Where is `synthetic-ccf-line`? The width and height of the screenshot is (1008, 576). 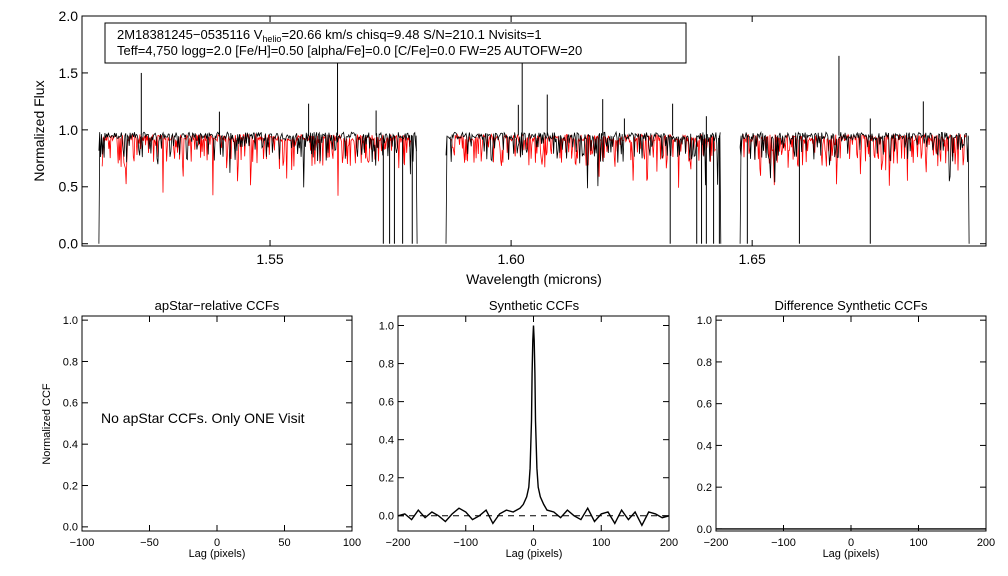 synthetic-ccf-line is located at coordinates (533, 426).